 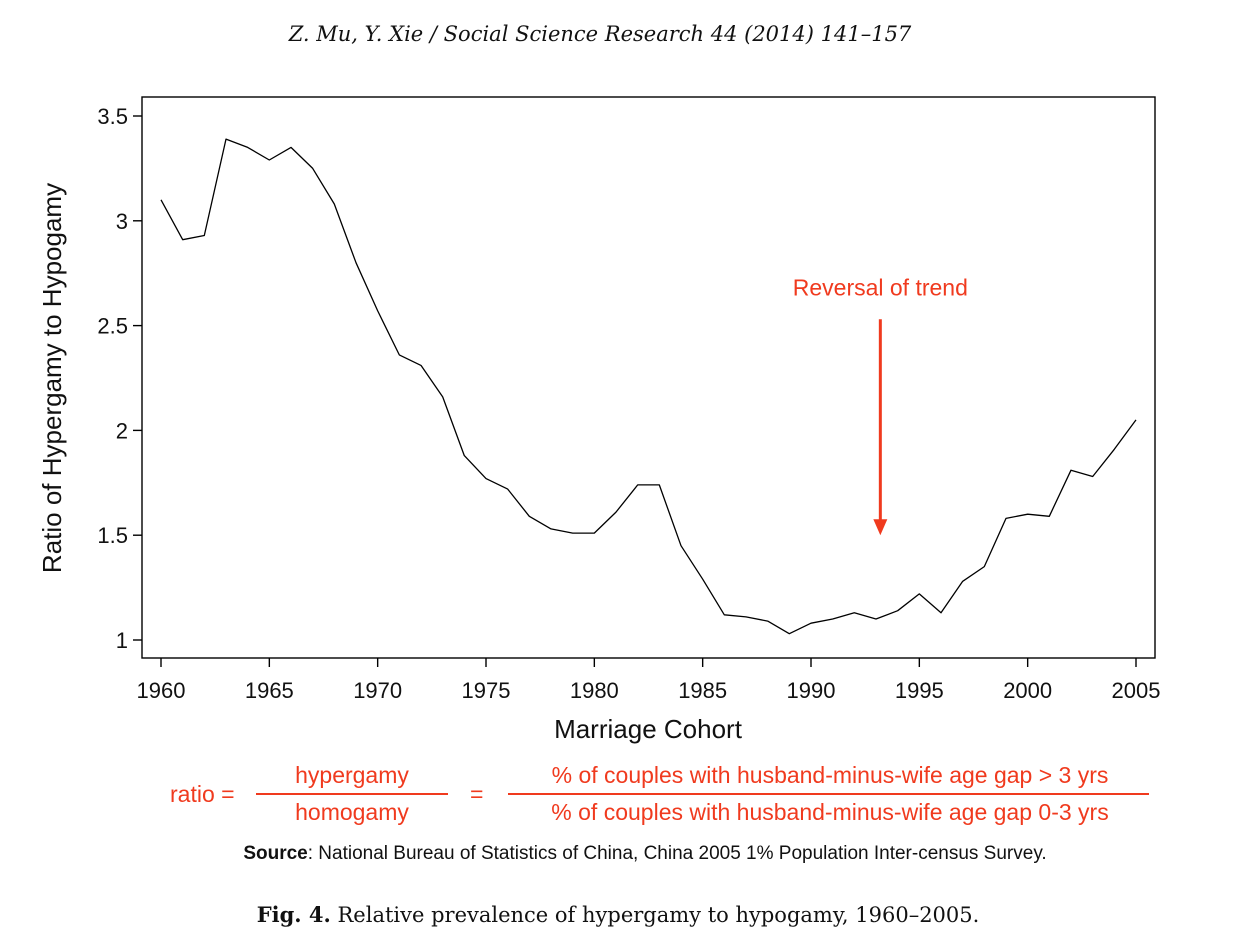 I want to click on x-tick-label: 1990, so click(x=811, y=690).